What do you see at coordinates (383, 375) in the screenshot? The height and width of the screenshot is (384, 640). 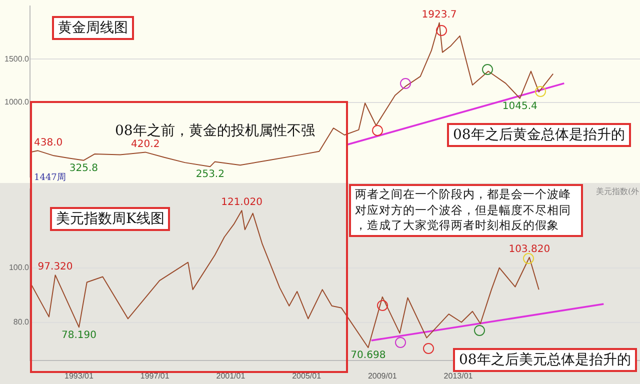 I see `x-tick-label: 2009/01` at bounding box center [383, 375].